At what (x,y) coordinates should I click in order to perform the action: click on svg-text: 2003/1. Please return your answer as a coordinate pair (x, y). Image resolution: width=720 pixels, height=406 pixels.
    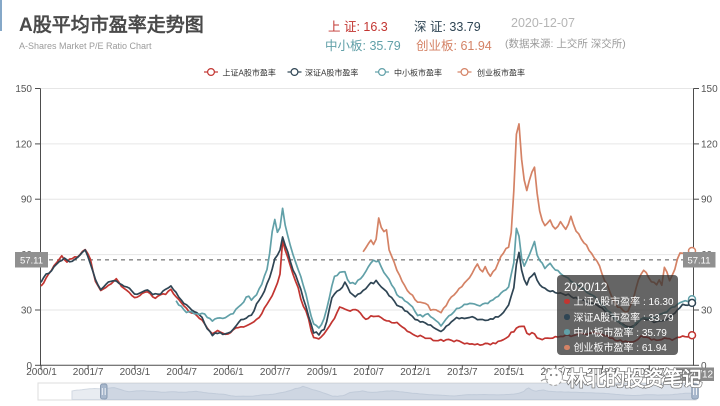
    Looking at the image, I should click on (135, 372).